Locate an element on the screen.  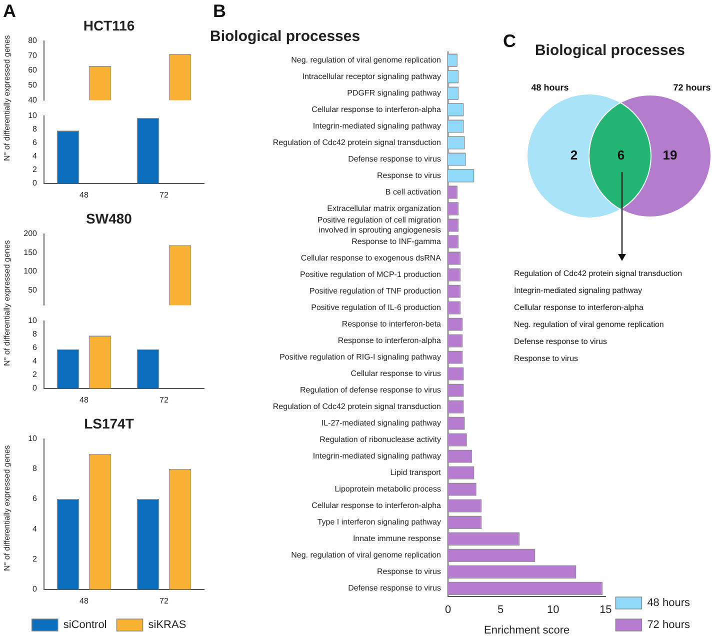
y-tick-label: 100 is located at coordinates (31, 271).